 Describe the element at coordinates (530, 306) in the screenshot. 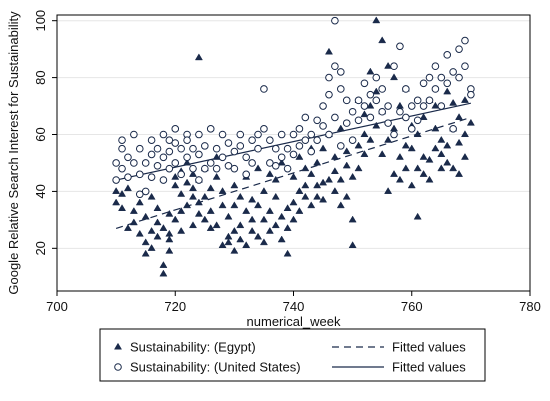

I see `x-tick-label: 780` at that location.